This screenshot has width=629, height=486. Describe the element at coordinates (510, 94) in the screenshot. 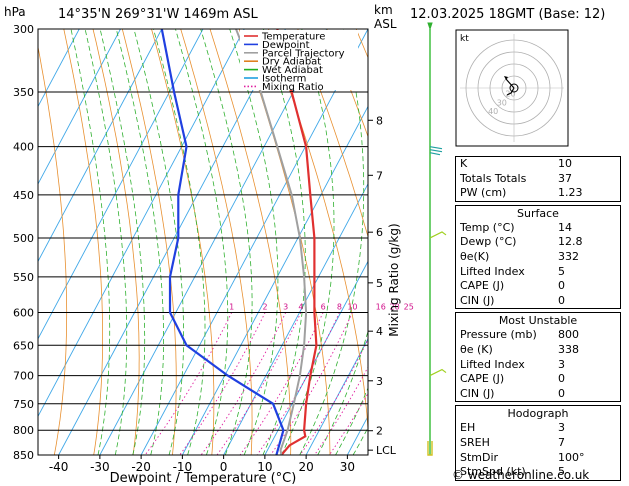

I see `hodograph-ring-label: 20` at that location.